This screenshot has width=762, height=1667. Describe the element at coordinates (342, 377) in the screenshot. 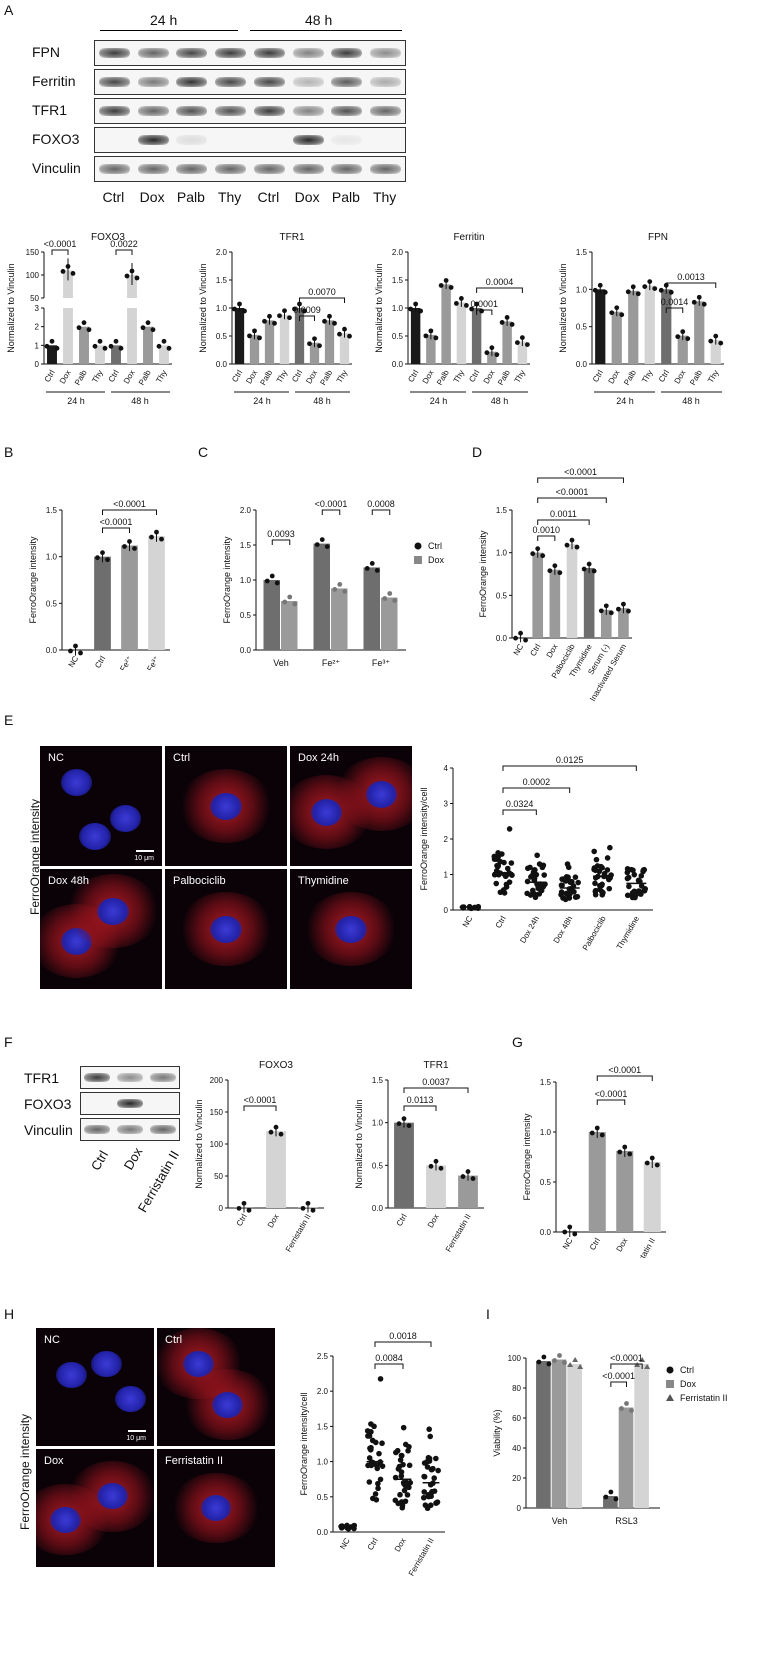

I see `chart-a-tfr1-xtick-label: Thy` at that location.